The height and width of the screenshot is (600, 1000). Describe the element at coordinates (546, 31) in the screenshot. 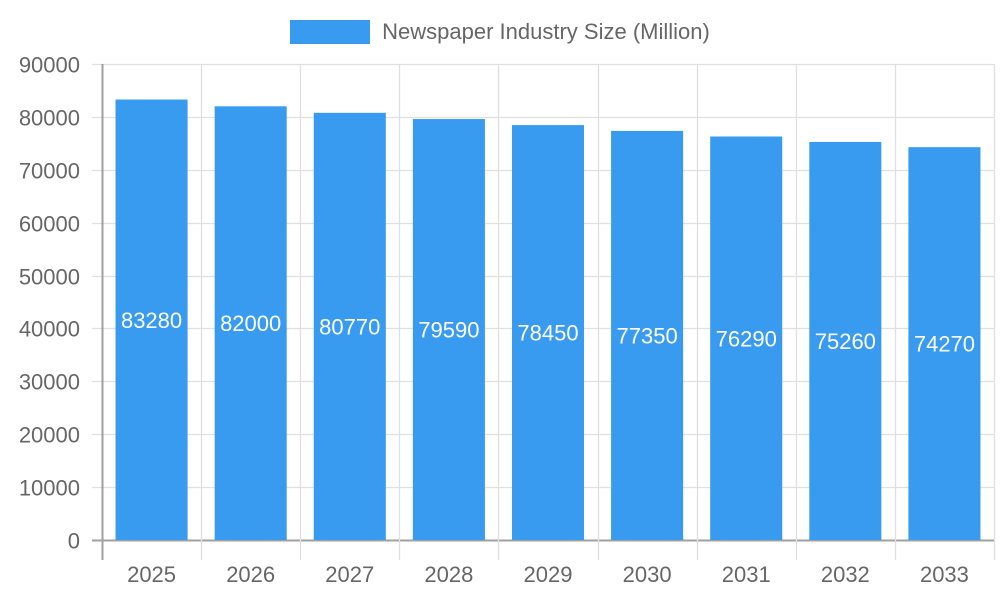

I see `legend-label: Newspaper Industry Size (Million)` at that location.